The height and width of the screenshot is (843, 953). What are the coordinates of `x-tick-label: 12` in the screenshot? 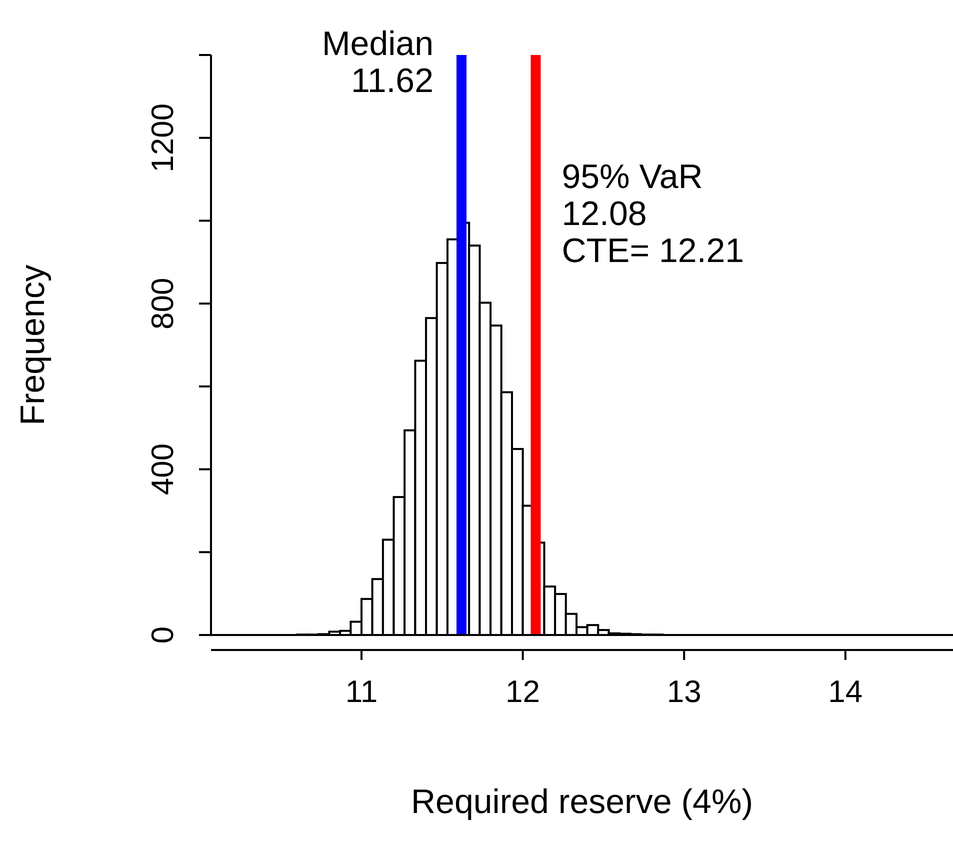 It's located at (523, 691).